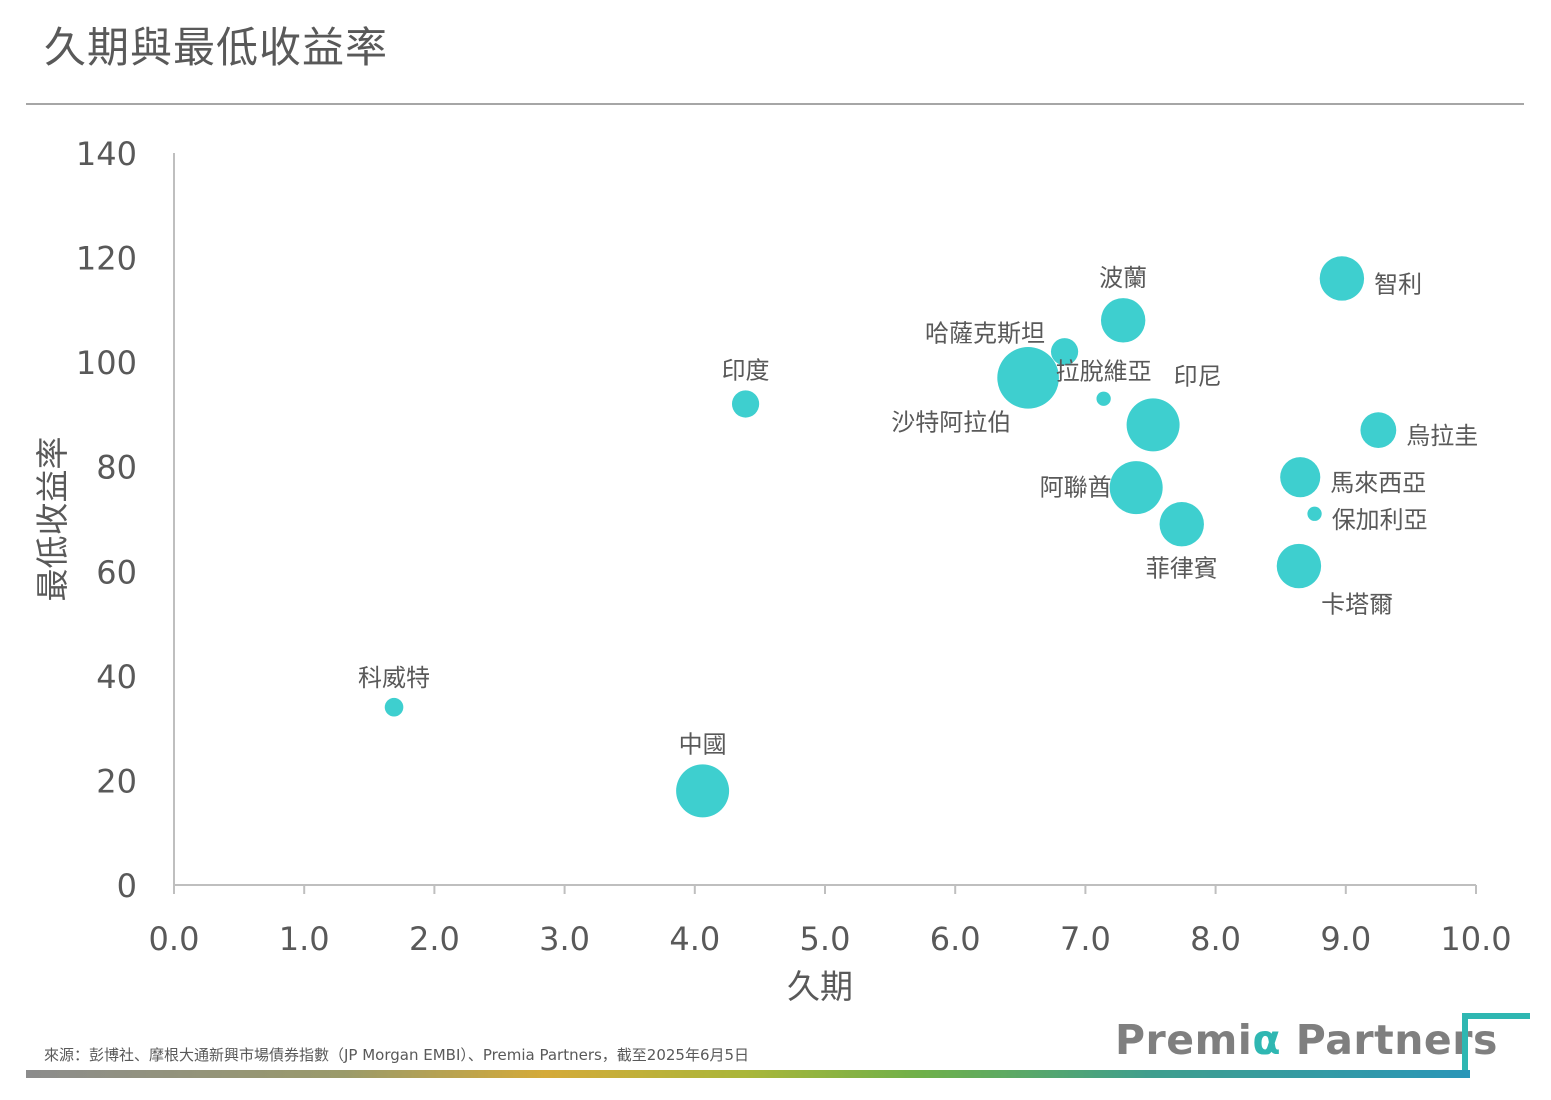 The image size is (1551, 1100). What do you see at coordinates (820, 986) in the screenshot?
I see `x-axis-title: 久期` at bounding box center [820, 986].